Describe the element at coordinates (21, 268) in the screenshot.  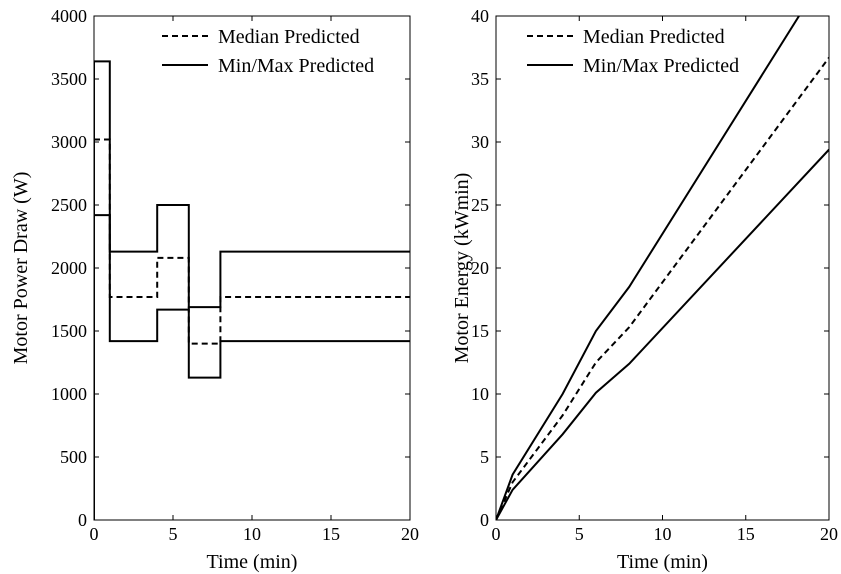
I see `power-y-axis-title: Motor Power Draw (W)` at that location.